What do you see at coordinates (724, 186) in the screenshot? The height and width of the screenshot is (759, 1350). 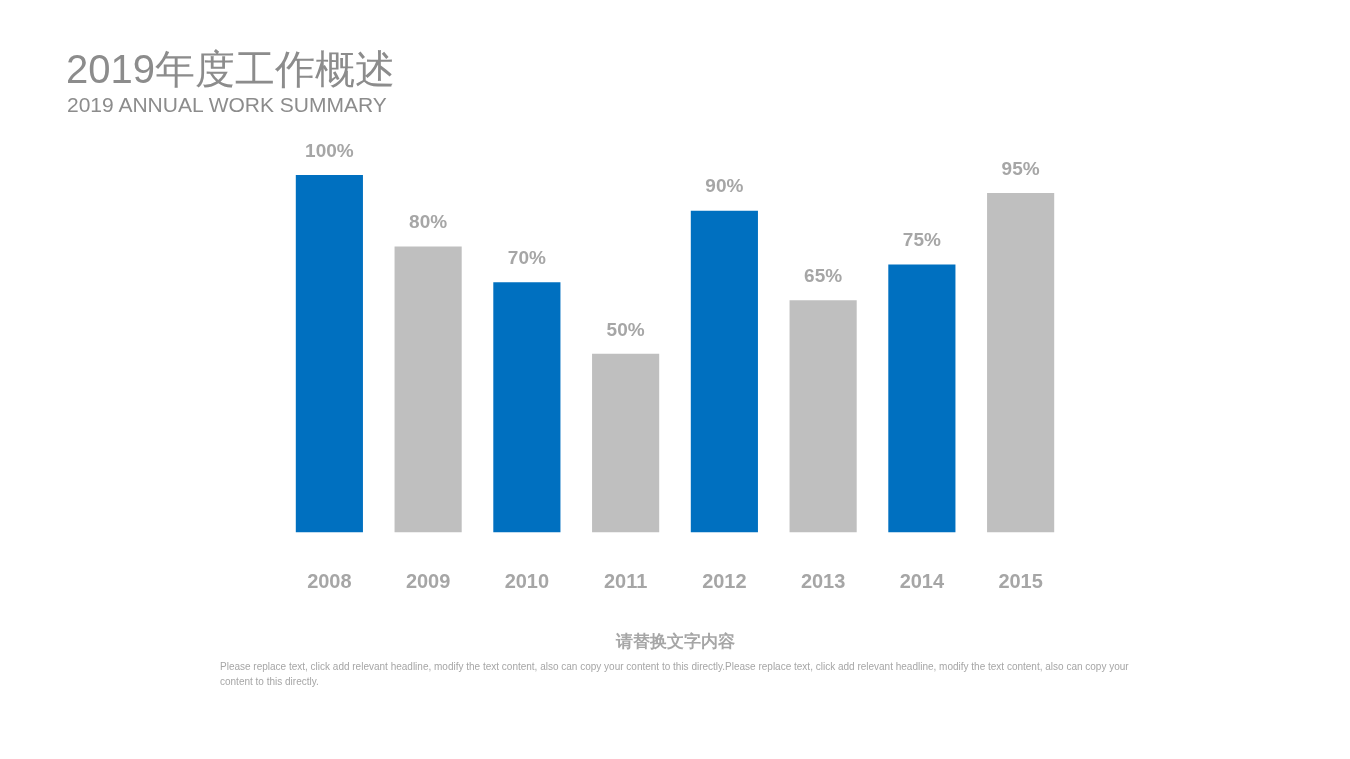 I see `data-label: 90%` at bounding box center [724, 186].